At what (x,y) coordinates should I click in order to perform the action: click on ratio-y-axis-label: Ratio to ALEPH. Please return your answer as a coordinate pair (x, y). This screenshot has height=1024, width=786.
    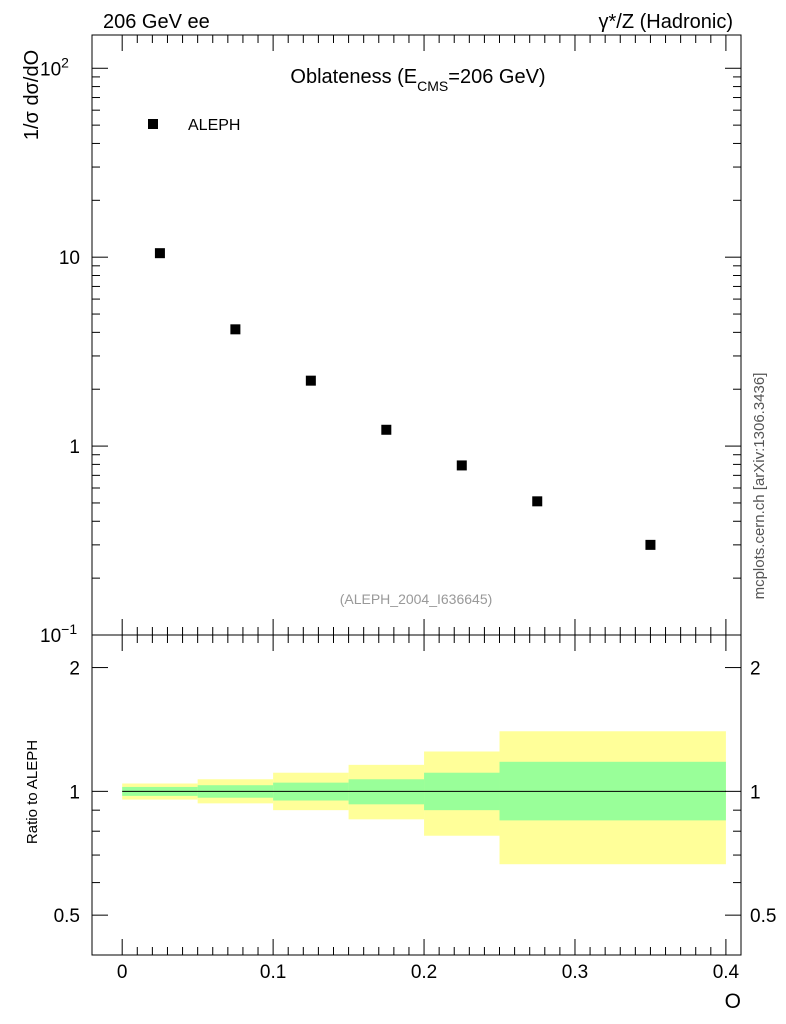
    Looking at the image, I should click on (32, 792).